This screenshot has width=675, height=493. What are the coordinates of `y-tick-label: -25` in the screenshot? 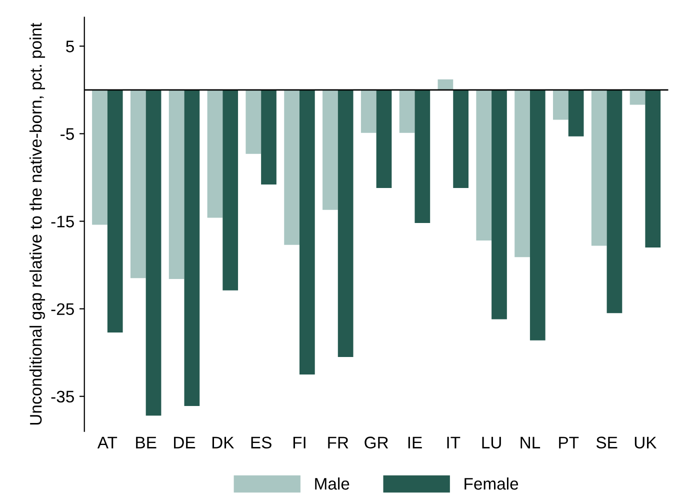 It's located at (62, 309).